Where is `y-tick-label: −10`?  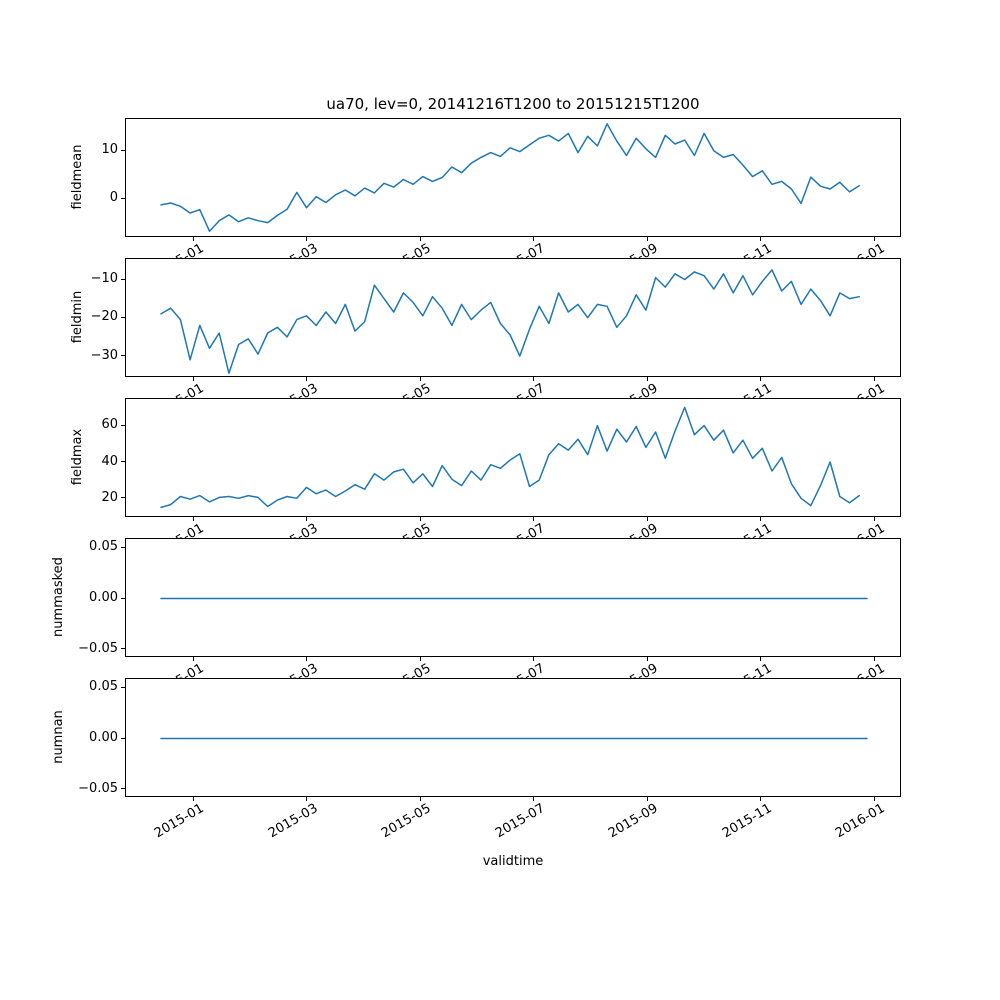
y-tick-label: −10 is located at coordinates (104, 278).